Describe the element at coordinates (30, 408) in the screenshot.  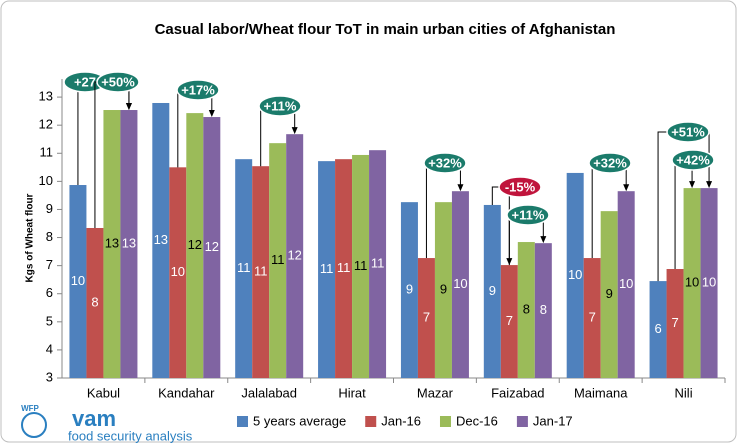
I see `logo-org: WFP` at that location.